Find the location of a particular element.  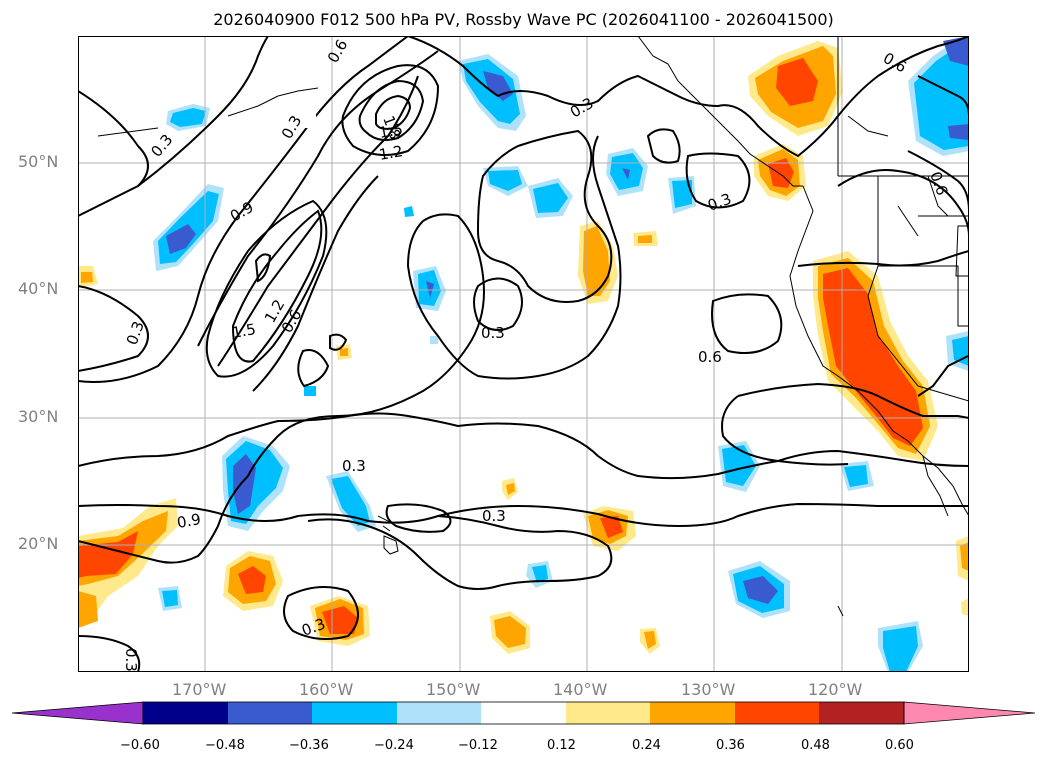

colorbar-tick-label: 0.12 is located at coordinates (561, 745).